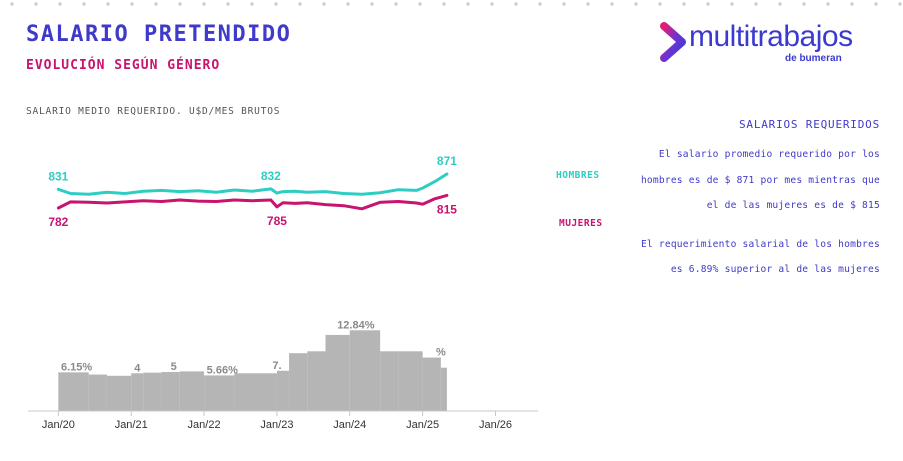 Image resolution: width=903 pixels, height=461 pixels. What do you see at coordinates (277, 221) in the screenshot?
I see `line-data-label-3: 785` at bounding box center [277, 221].